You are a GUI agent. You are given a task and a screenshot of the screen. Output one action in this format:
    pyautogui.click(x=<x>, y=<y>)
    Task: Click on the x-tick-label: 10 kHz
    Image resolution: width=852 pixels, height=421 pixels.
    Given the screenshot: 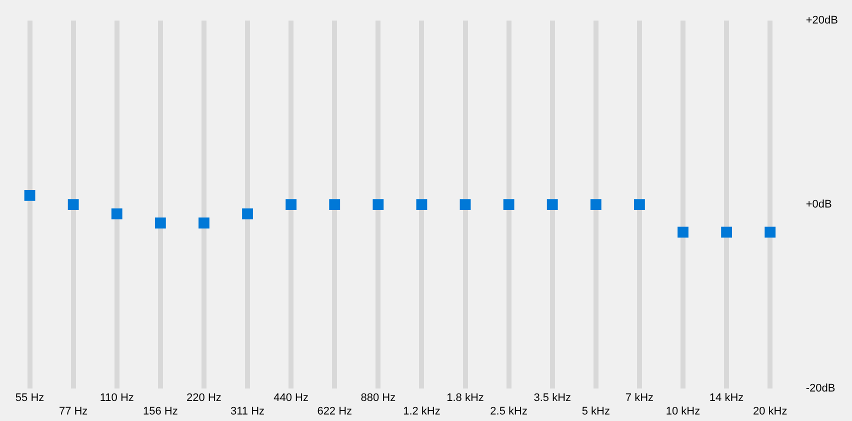 What is the action you would take?
    pyautogui.click(x=683, y=411)
    